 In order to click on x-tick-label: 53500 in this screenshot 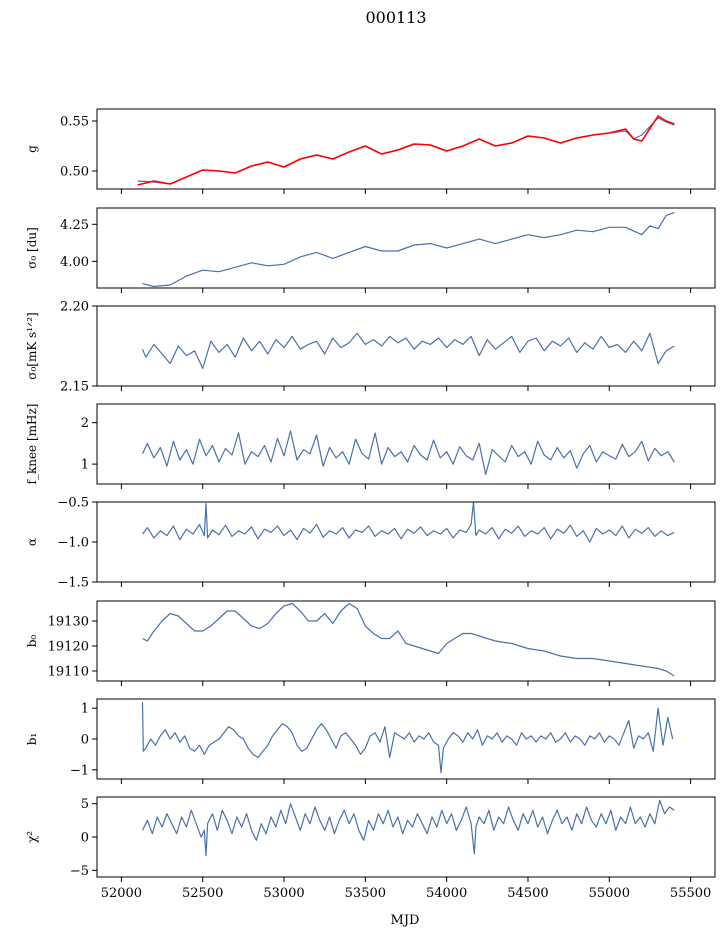, I will do `click(365, 893)`.